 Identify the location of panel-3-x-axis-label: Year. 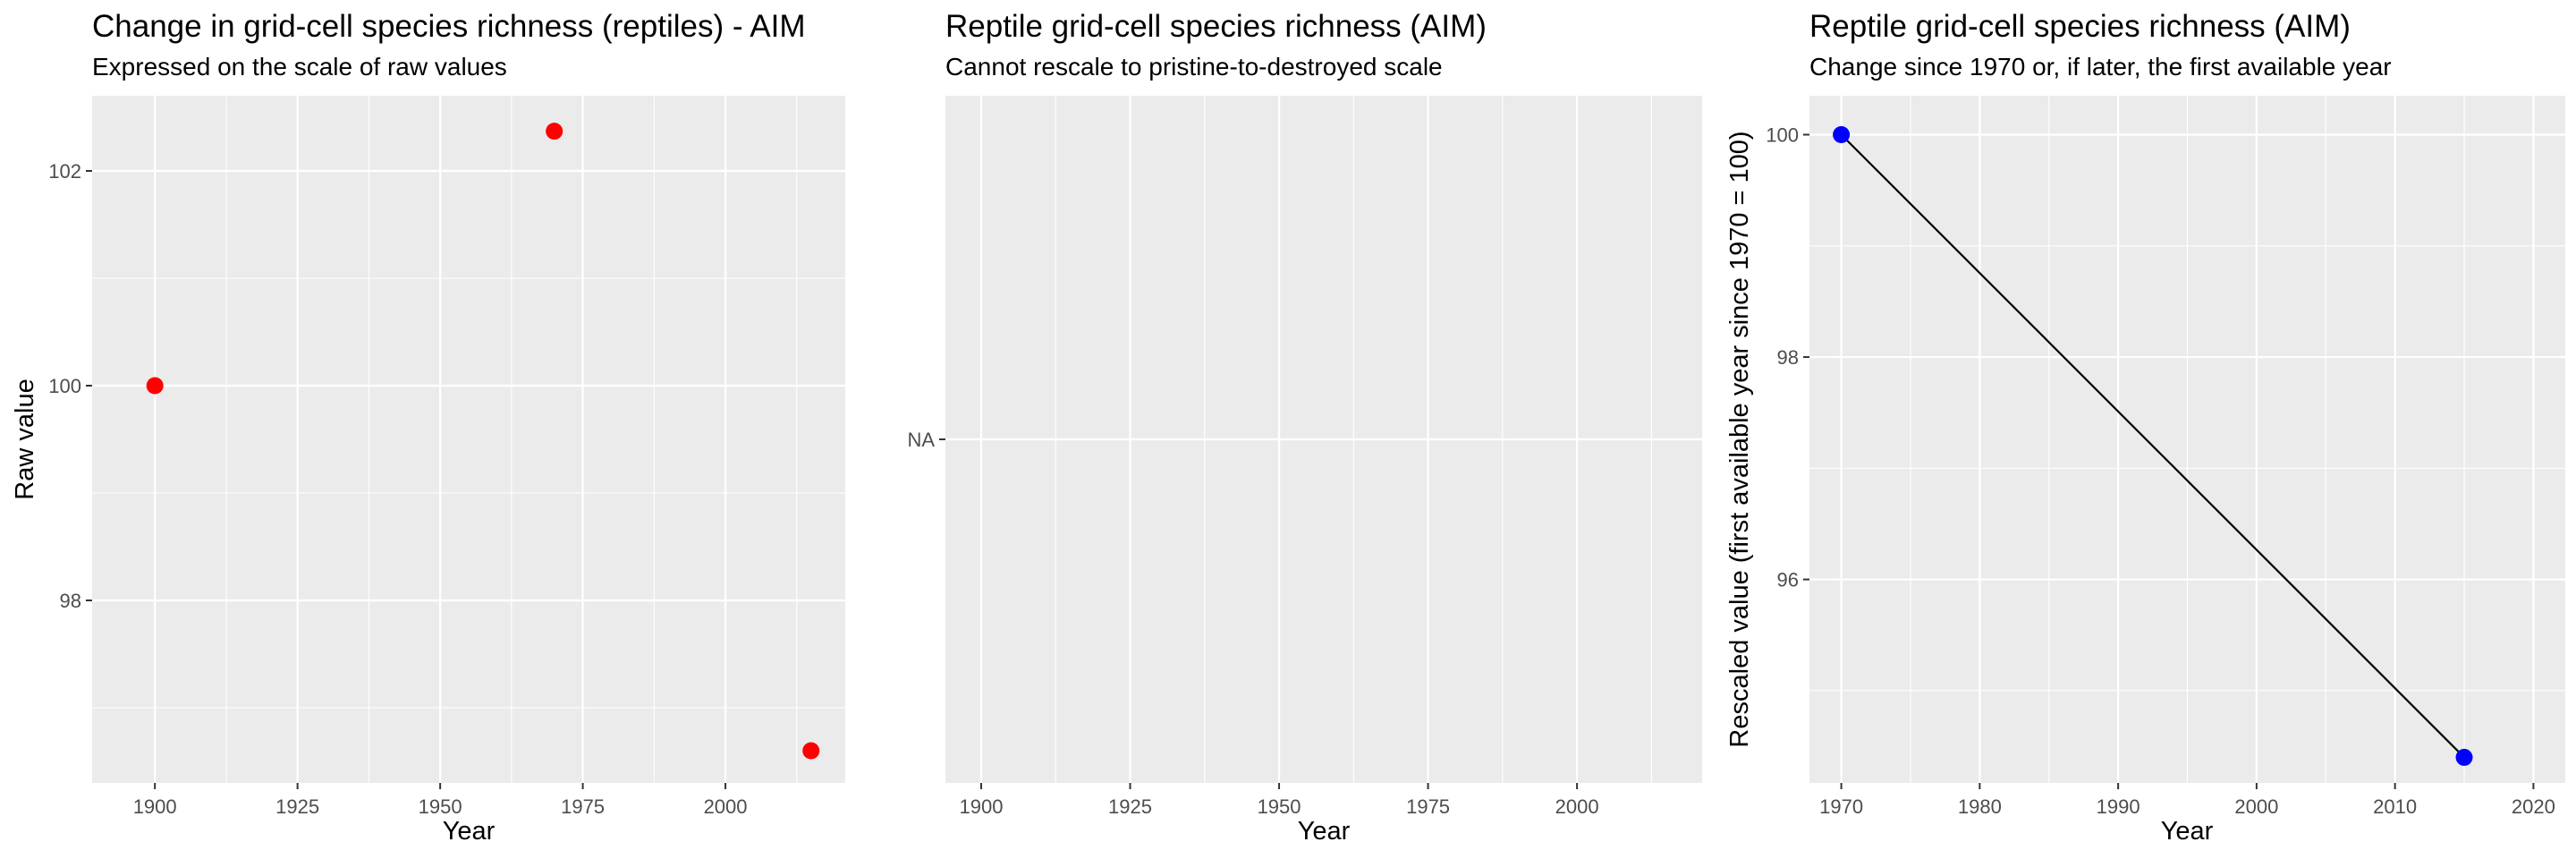
(2187, 831).